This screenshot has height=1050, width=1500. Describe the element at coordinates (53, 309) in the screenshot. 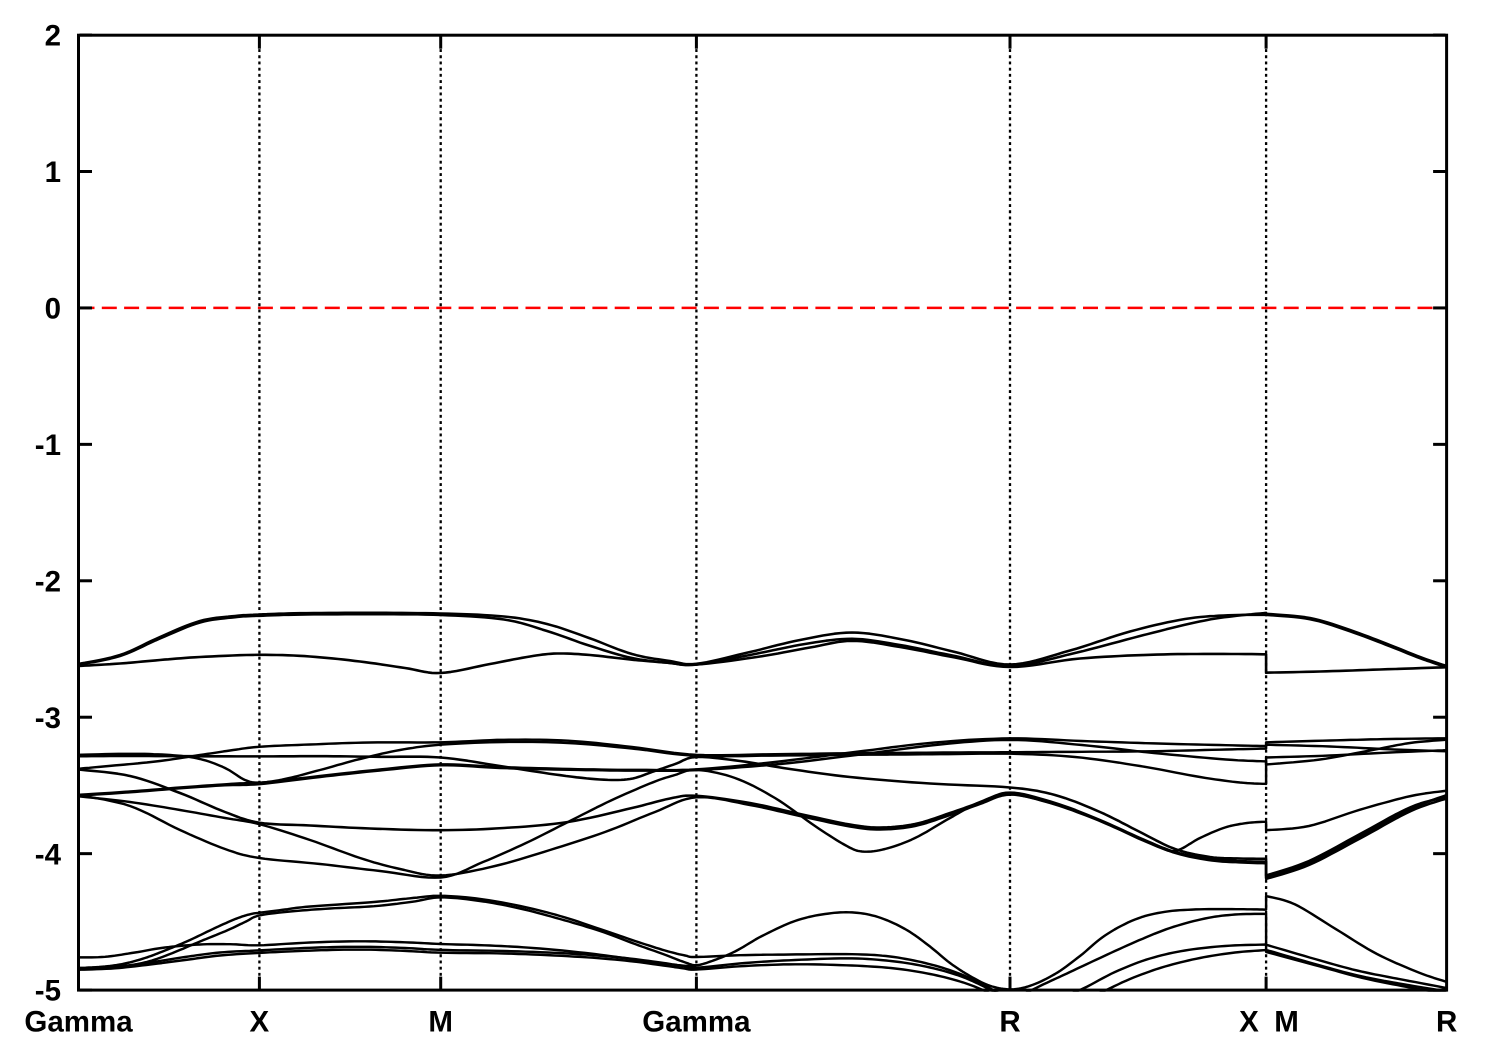

I see `svg-text: 0` at that location.